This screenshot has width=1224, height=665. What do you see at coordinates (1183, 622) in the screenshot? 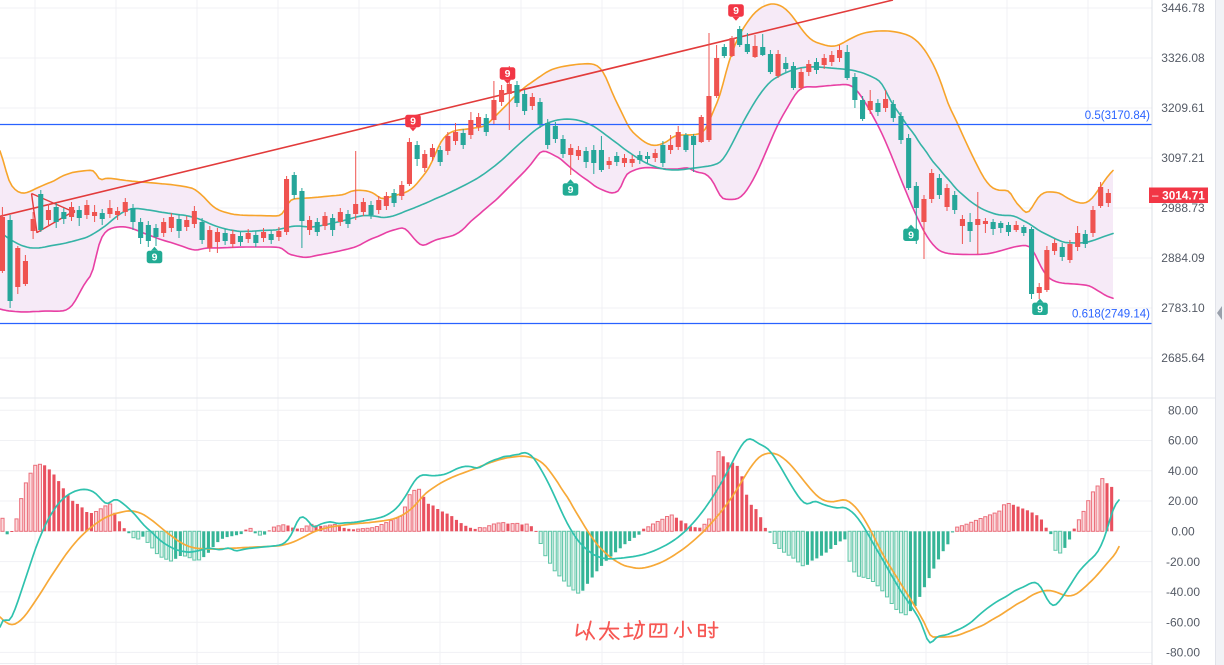
I see `svg-text: -60.00` at bounding box center [1183, 622].